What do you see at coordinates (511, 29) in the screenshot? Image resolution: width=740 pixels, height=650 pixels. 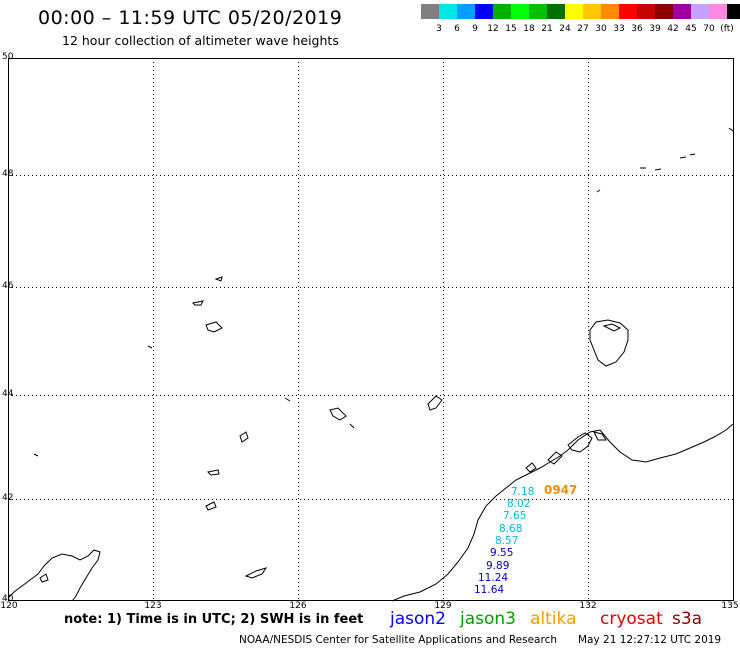 I see `legend-label: 15` at bounding box center [511, 29].